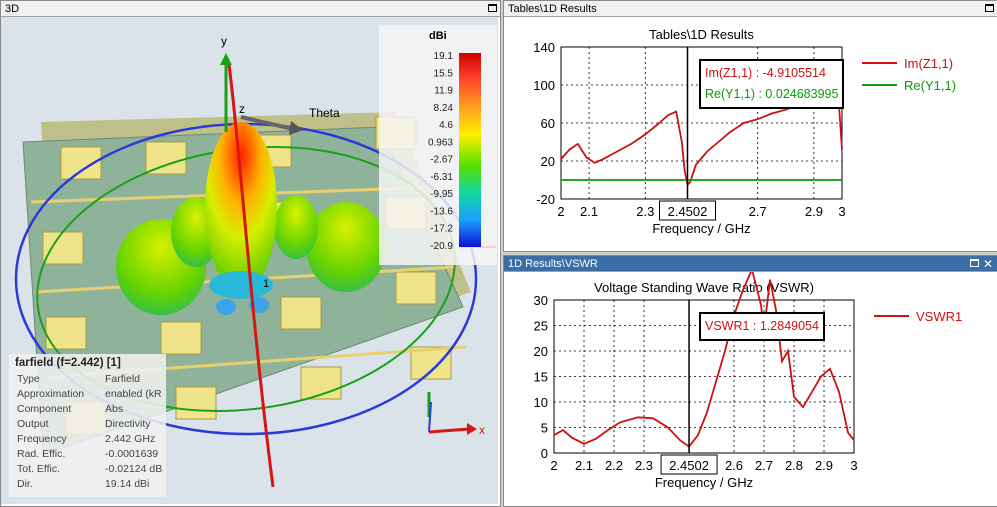 This screenshot has width=997, height=507. Describe the element at coordinates (541, 377) in the screenshot. I see `y-tick-label: 15` at that location.